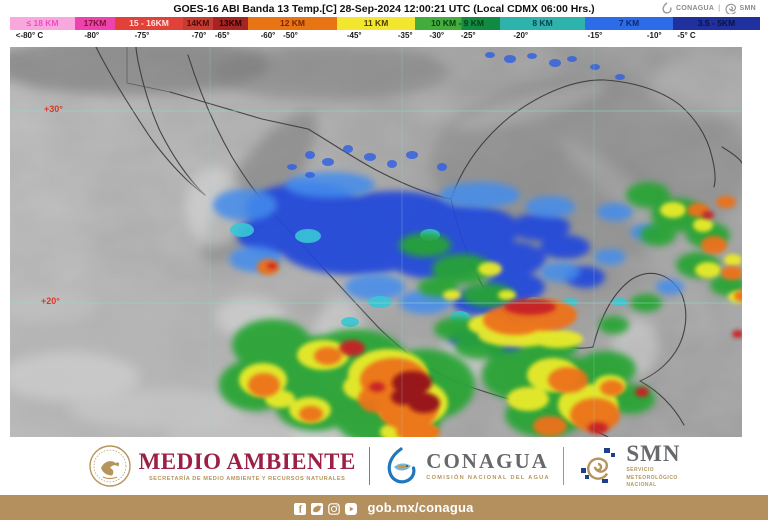 Image resolution: width=768 pixels, height=520 pixels. Describe the element at coordinates (149, 23) in the screenshot. I see `scale-segment: 15 - 16KM` at that location.